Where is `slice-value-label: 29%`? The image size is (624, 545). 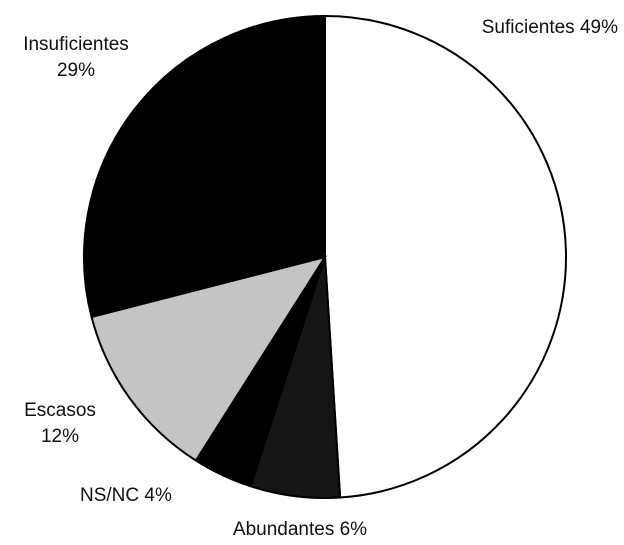 slice-value-label: 29% is located at coordinates (76, 70).